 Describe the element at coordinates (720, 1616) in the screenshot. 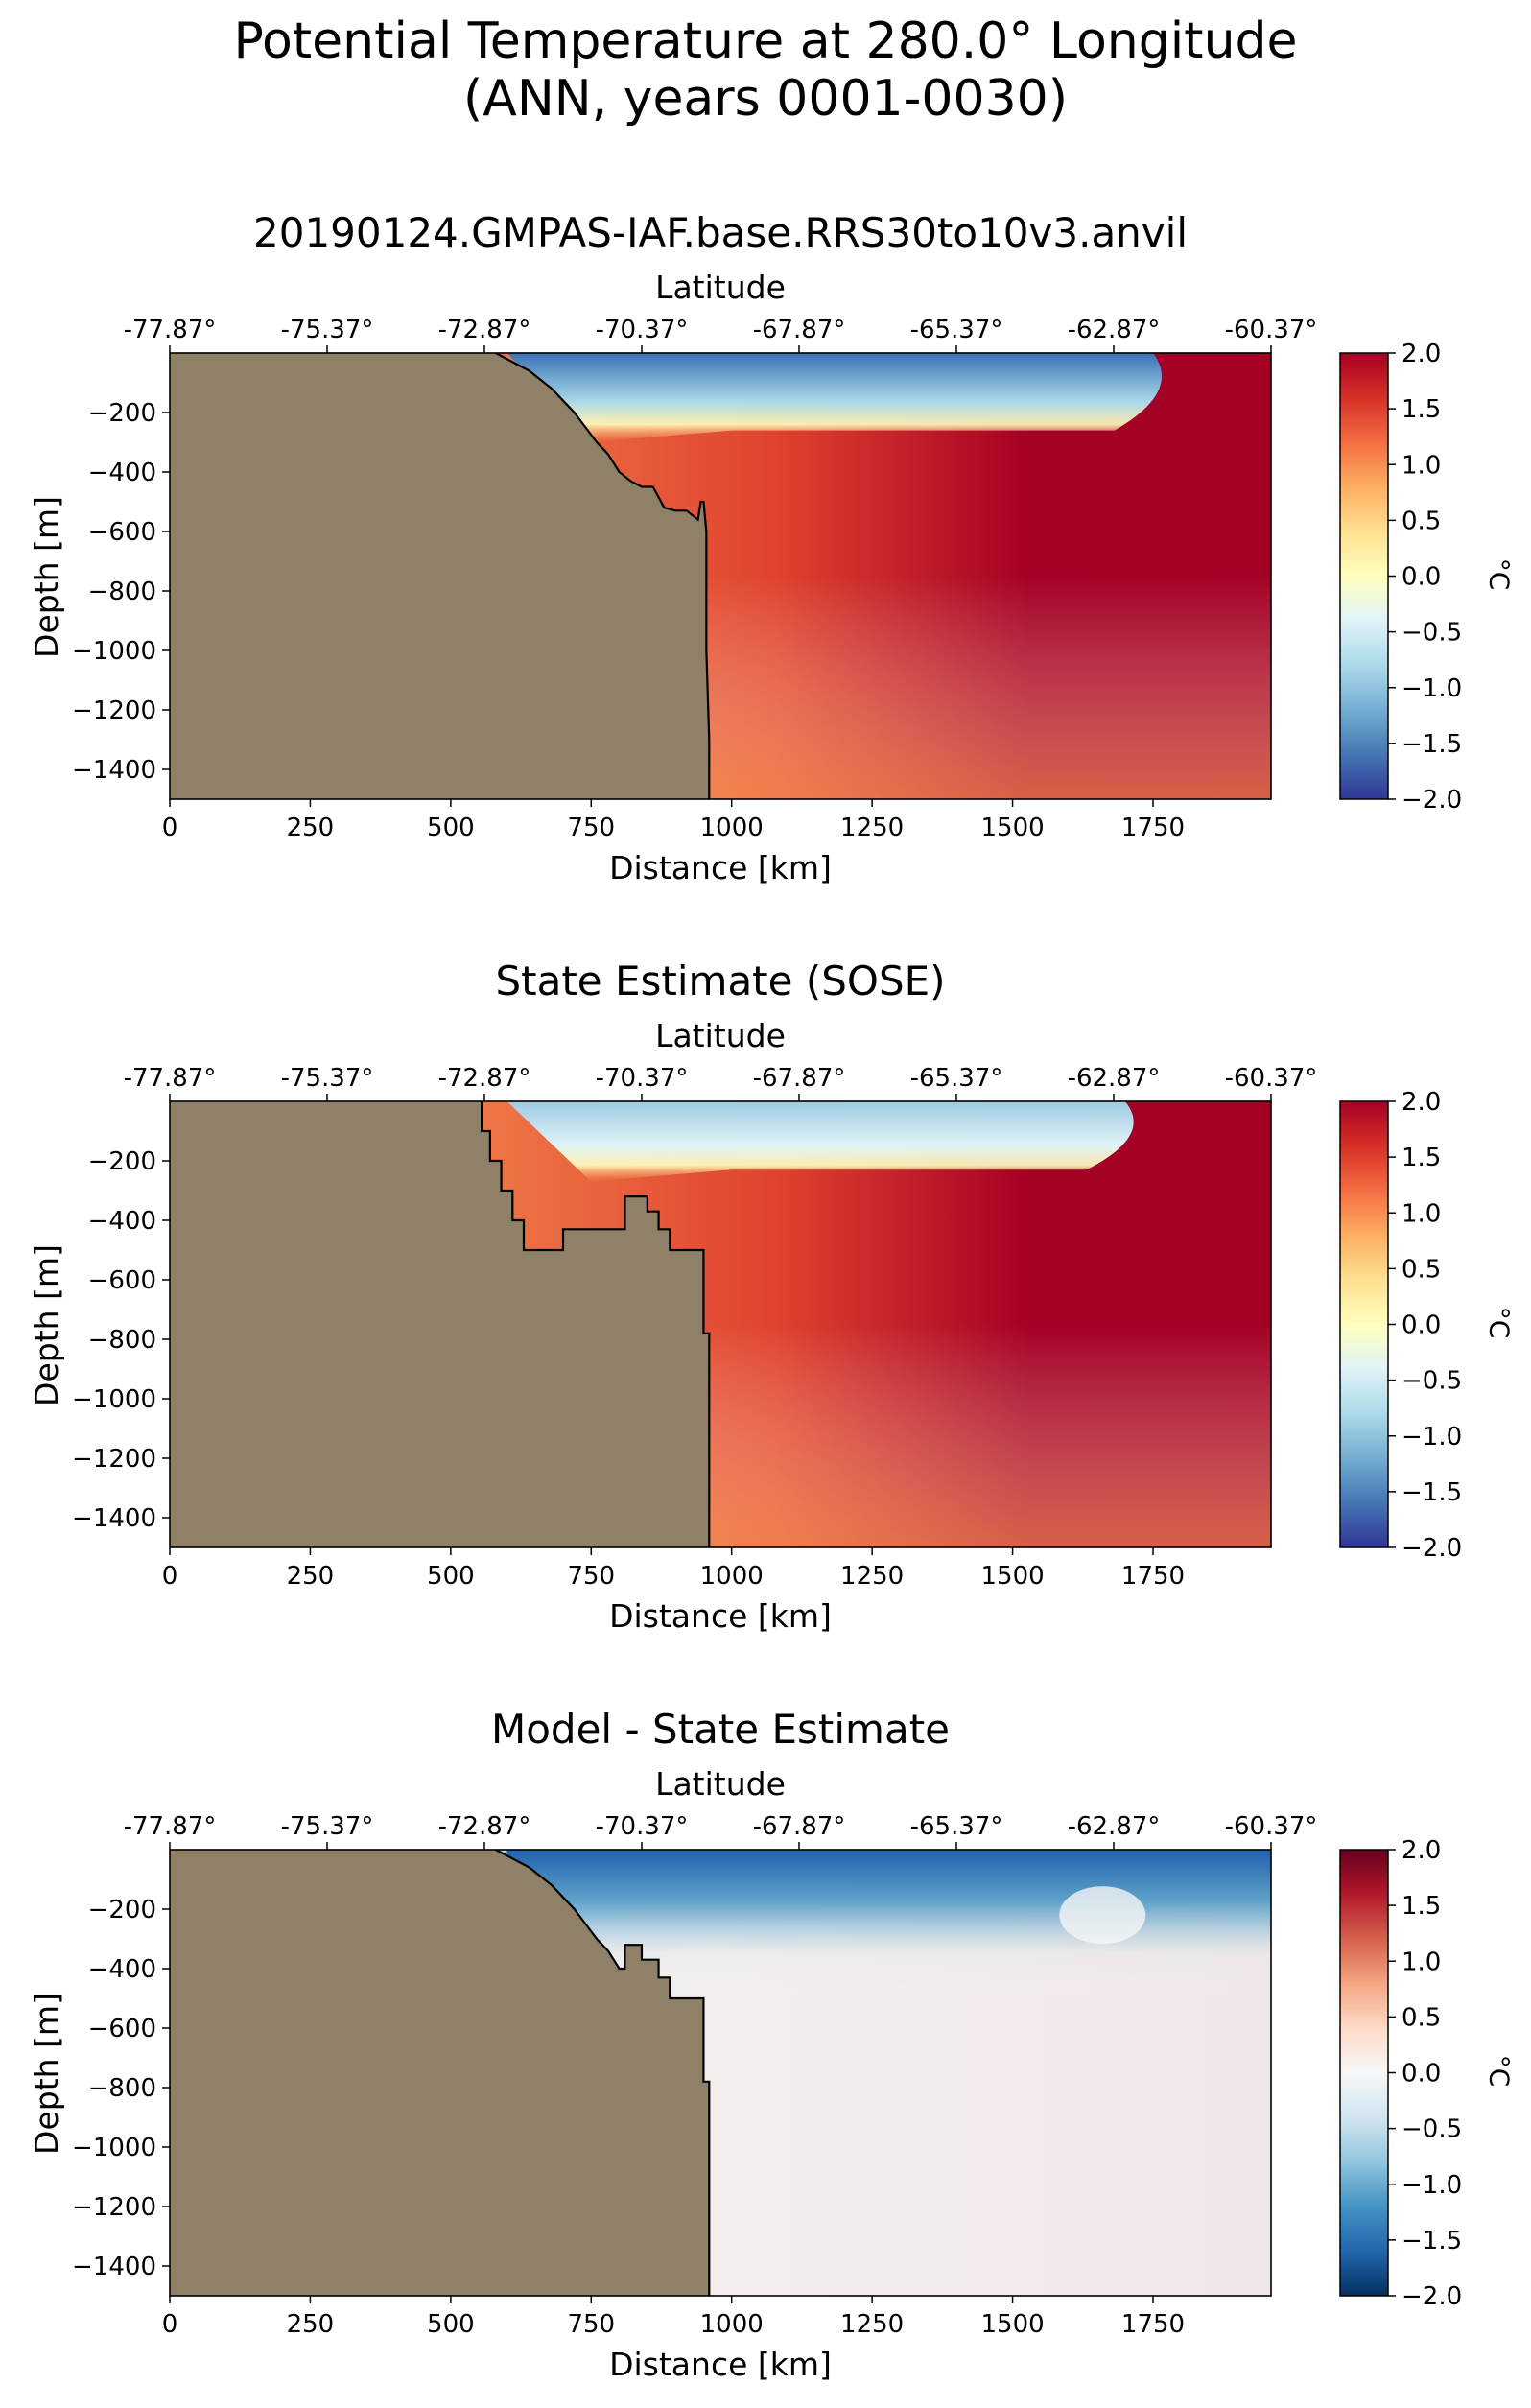

I see `panel-2-x-label: Distance [km]` at that location.